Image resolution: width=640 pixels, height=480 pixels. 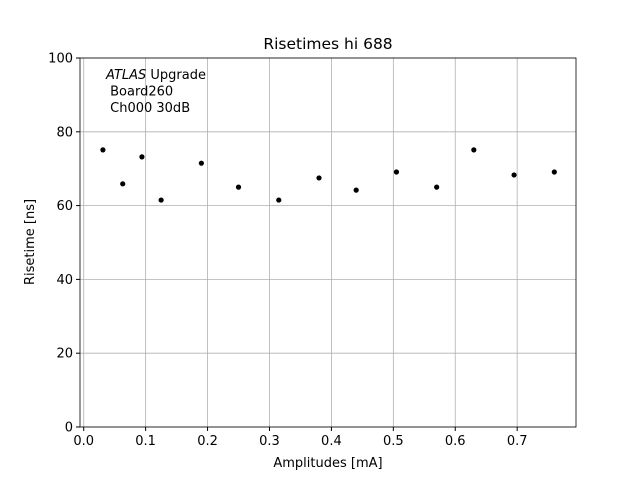 What do you see at coordinates (145, 441) in the screenshot?
I see `x-tick-label: 0.1` at bounding box center [145, 441].